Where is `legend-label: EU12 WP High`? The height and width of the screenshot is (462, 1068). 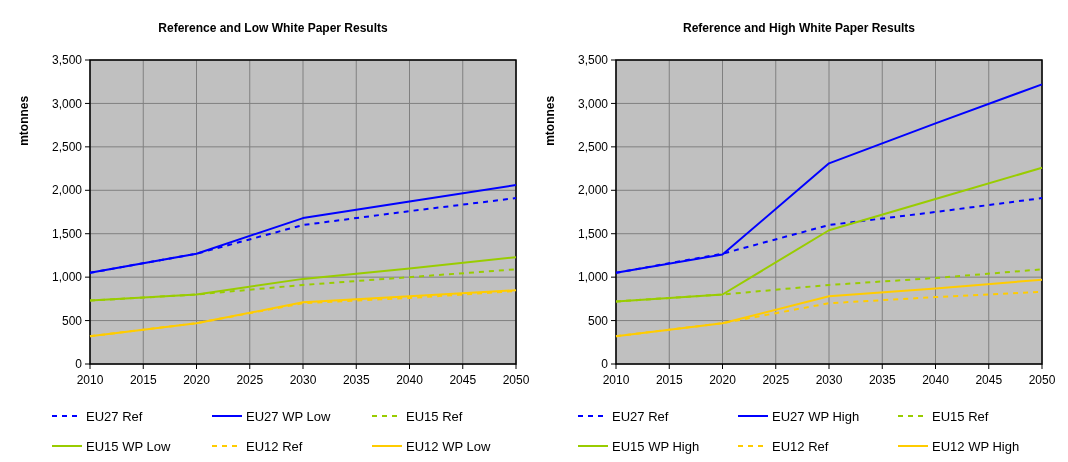 legend-label: EU12 WP High is located at coordinates (976, 446).